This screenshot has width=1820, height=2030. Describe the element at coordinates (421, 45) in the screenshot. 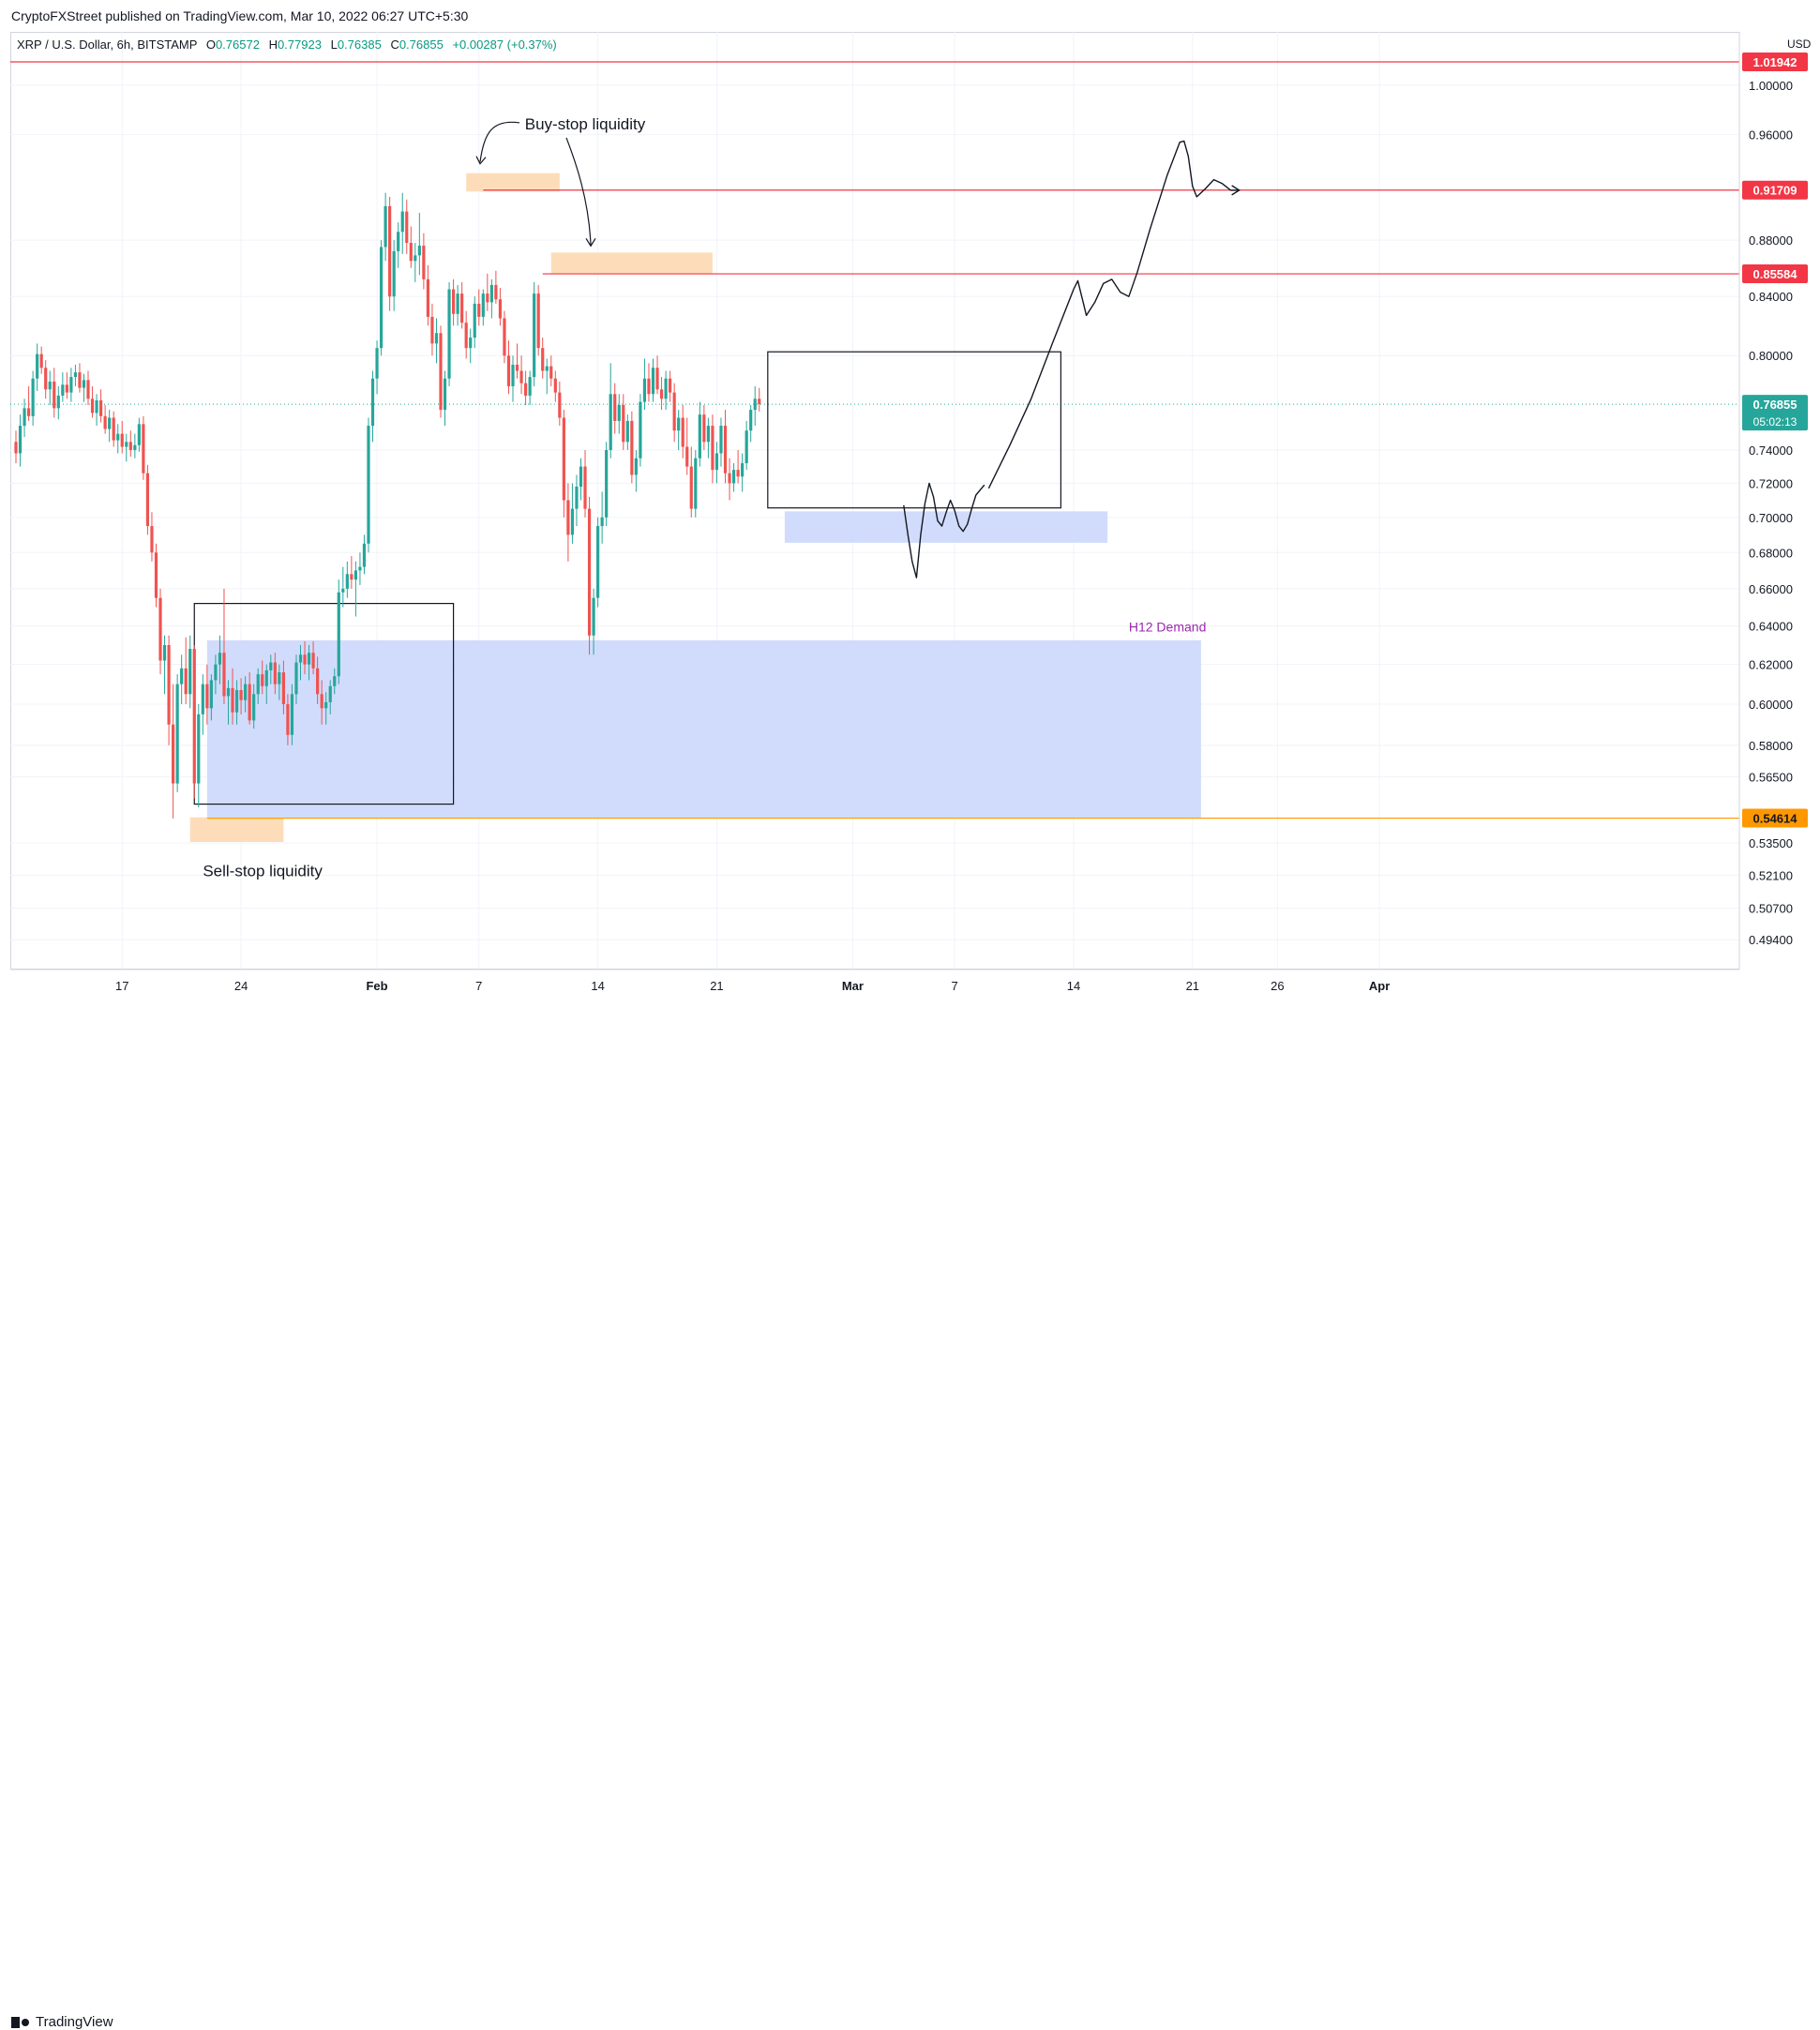

I see `close-value: 0.76855` at that location.